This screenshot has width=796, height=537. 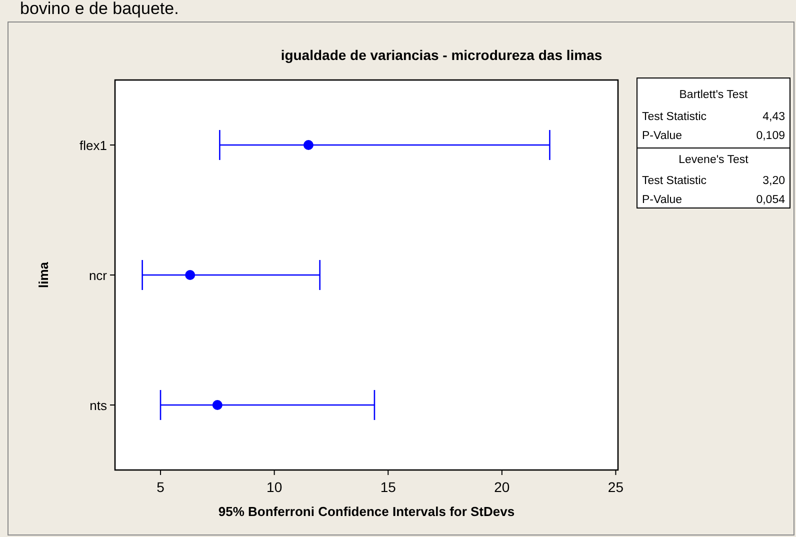 What do you see at coordinates (773, 181) in the screenshot?
I see `text: 3,20` at bounding box center [773, 181].